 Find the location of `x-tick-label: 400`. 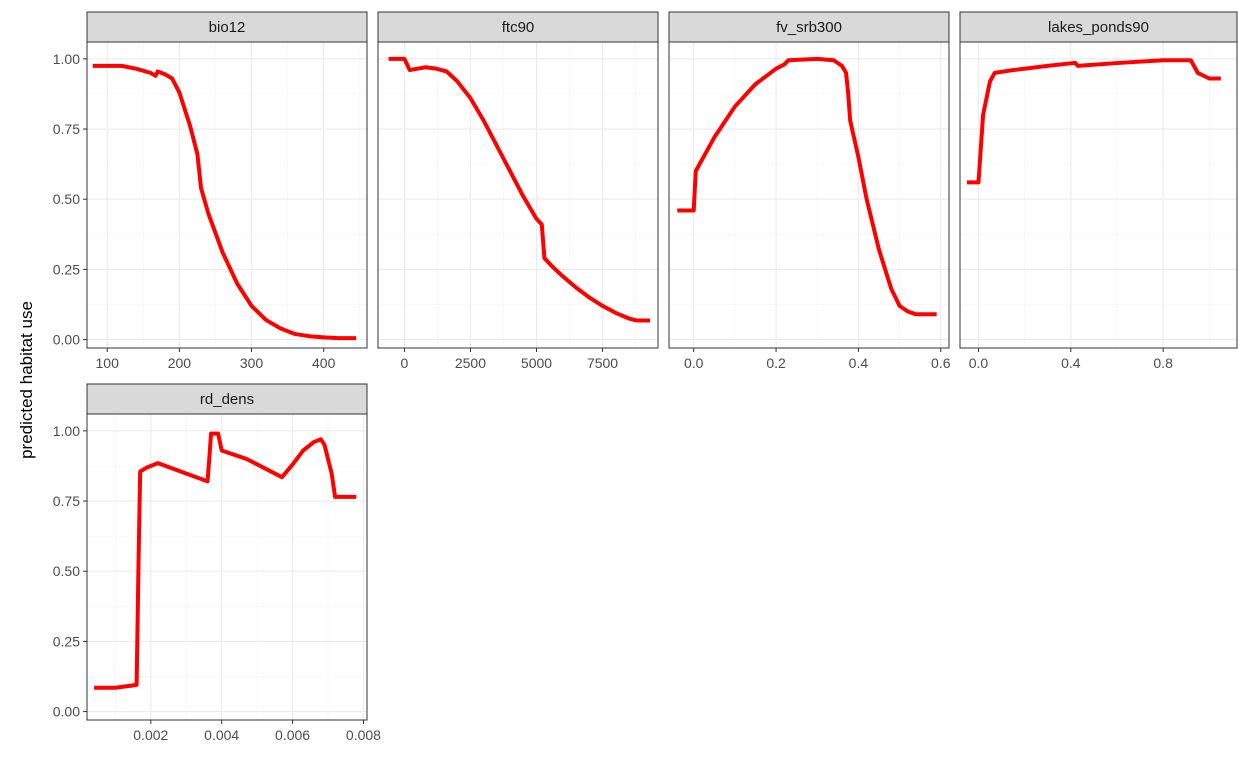

x-tick-label: 400 is located at coordinates (324, 363).